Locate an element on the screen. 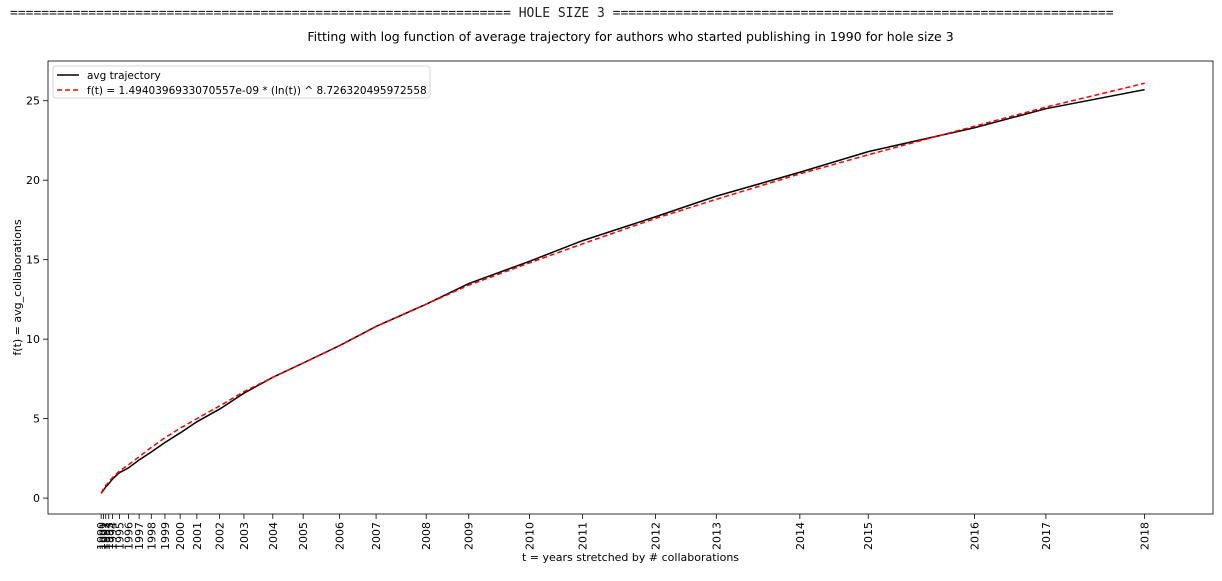  x-tick-label: 2006 is located at coordinates (340, 536).